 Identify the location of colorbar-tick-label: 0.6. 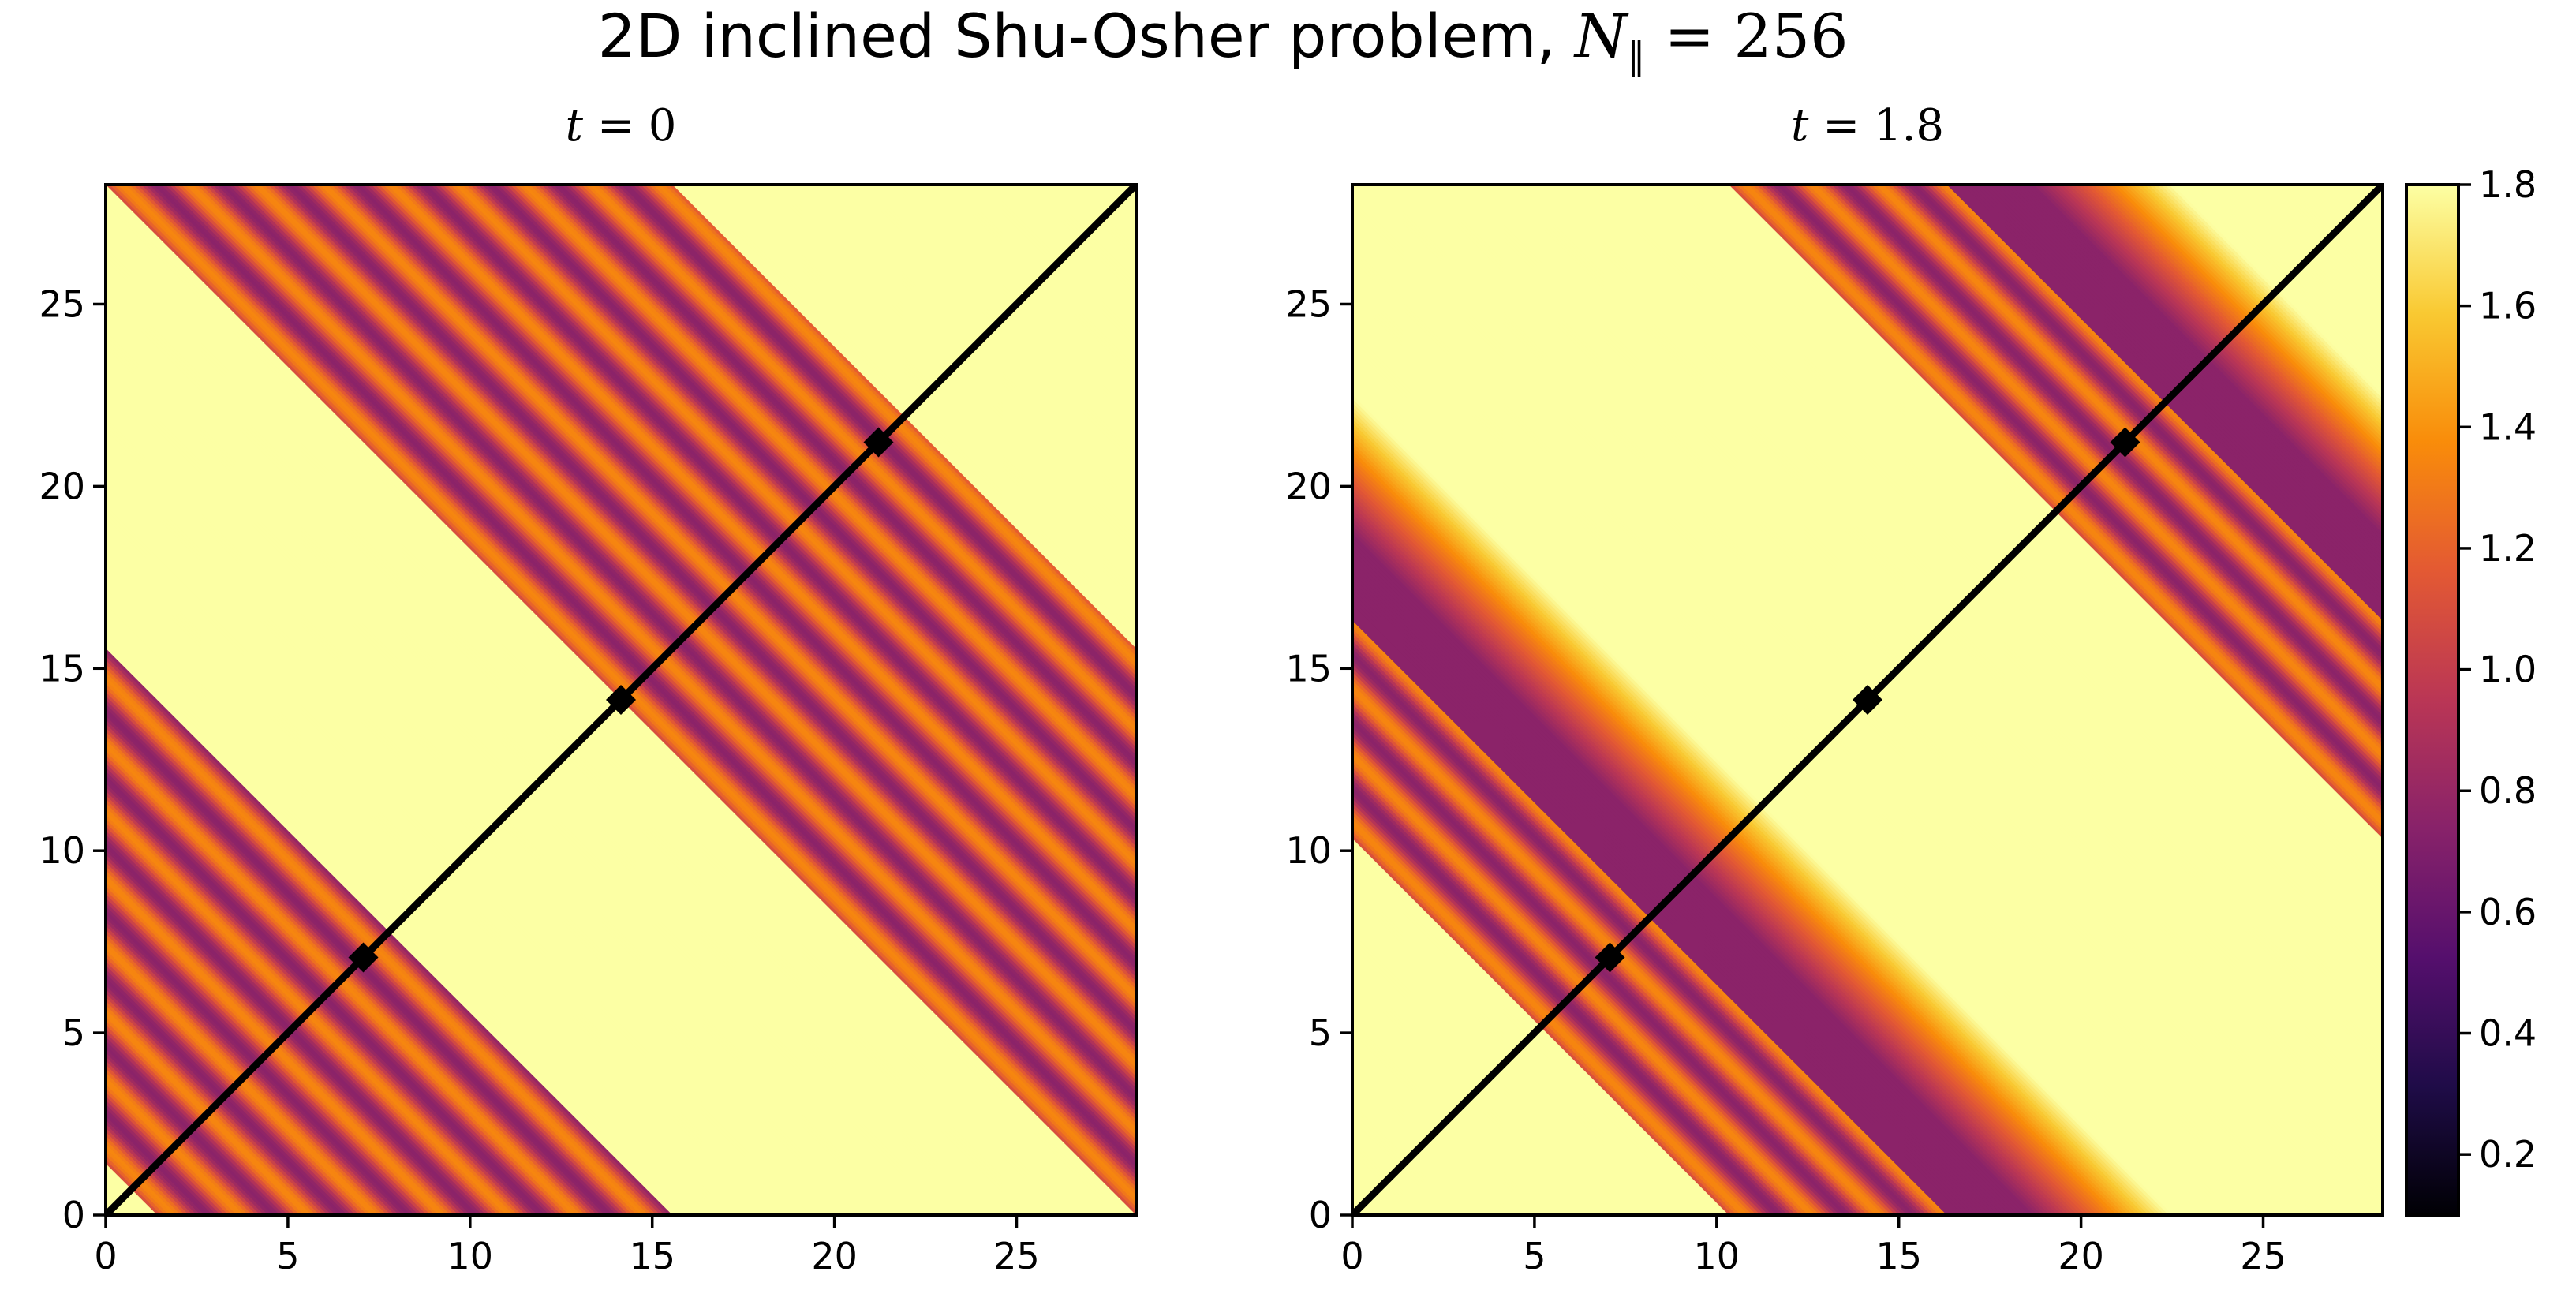
(2508, 912).